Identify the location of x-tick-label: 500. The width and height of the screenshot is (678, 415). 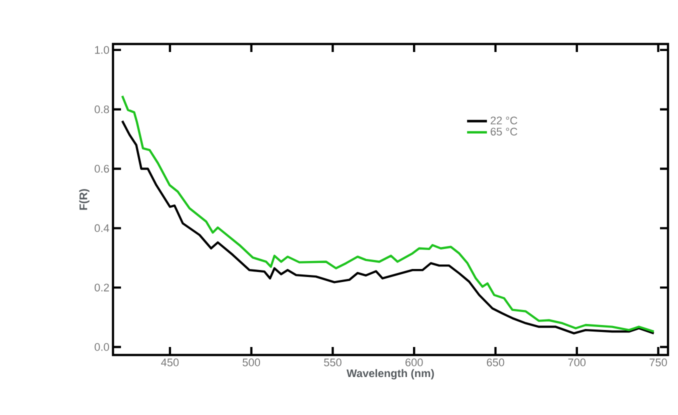
(251, 362).